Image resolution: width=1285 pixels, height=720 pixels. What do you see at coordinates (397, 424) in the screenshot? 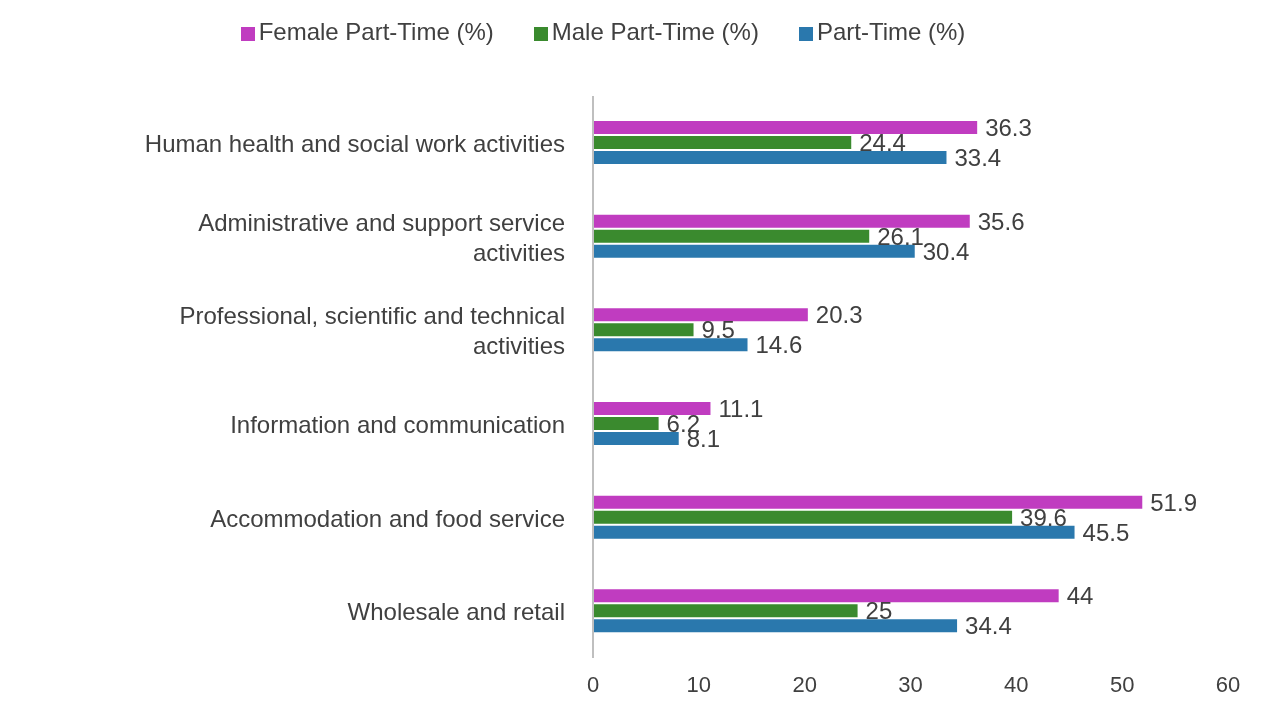
I see `y-tick-label: Information and communication` at bounding box center [397, 424].